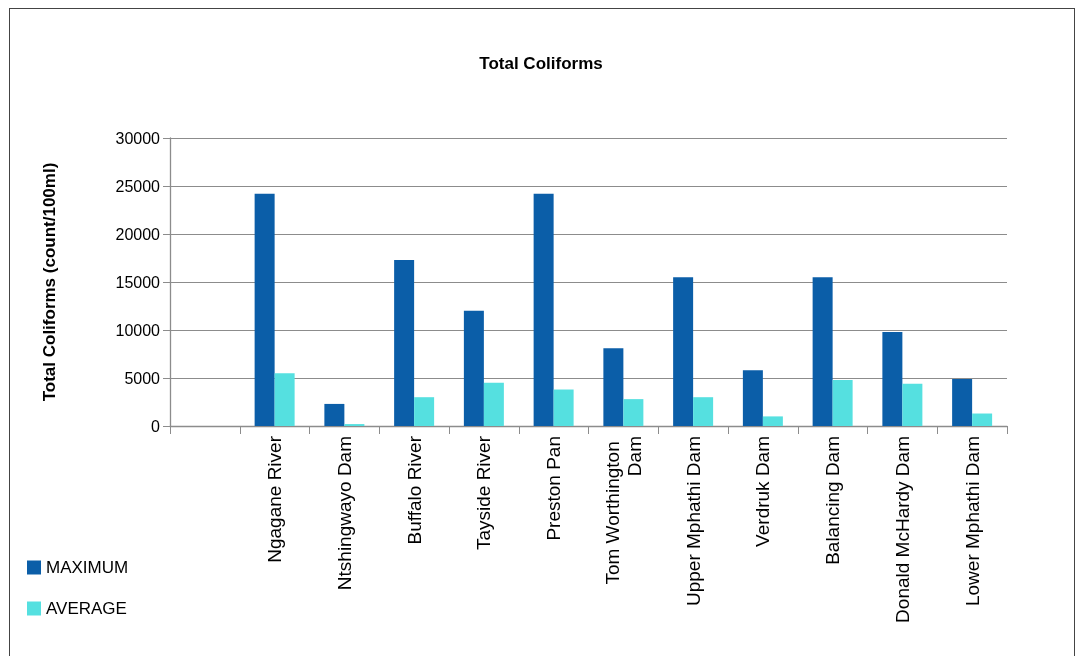  Describe the element at coordinates (86, 608) in the screenshot. I see `legend-label: AVERAGE` at that location.